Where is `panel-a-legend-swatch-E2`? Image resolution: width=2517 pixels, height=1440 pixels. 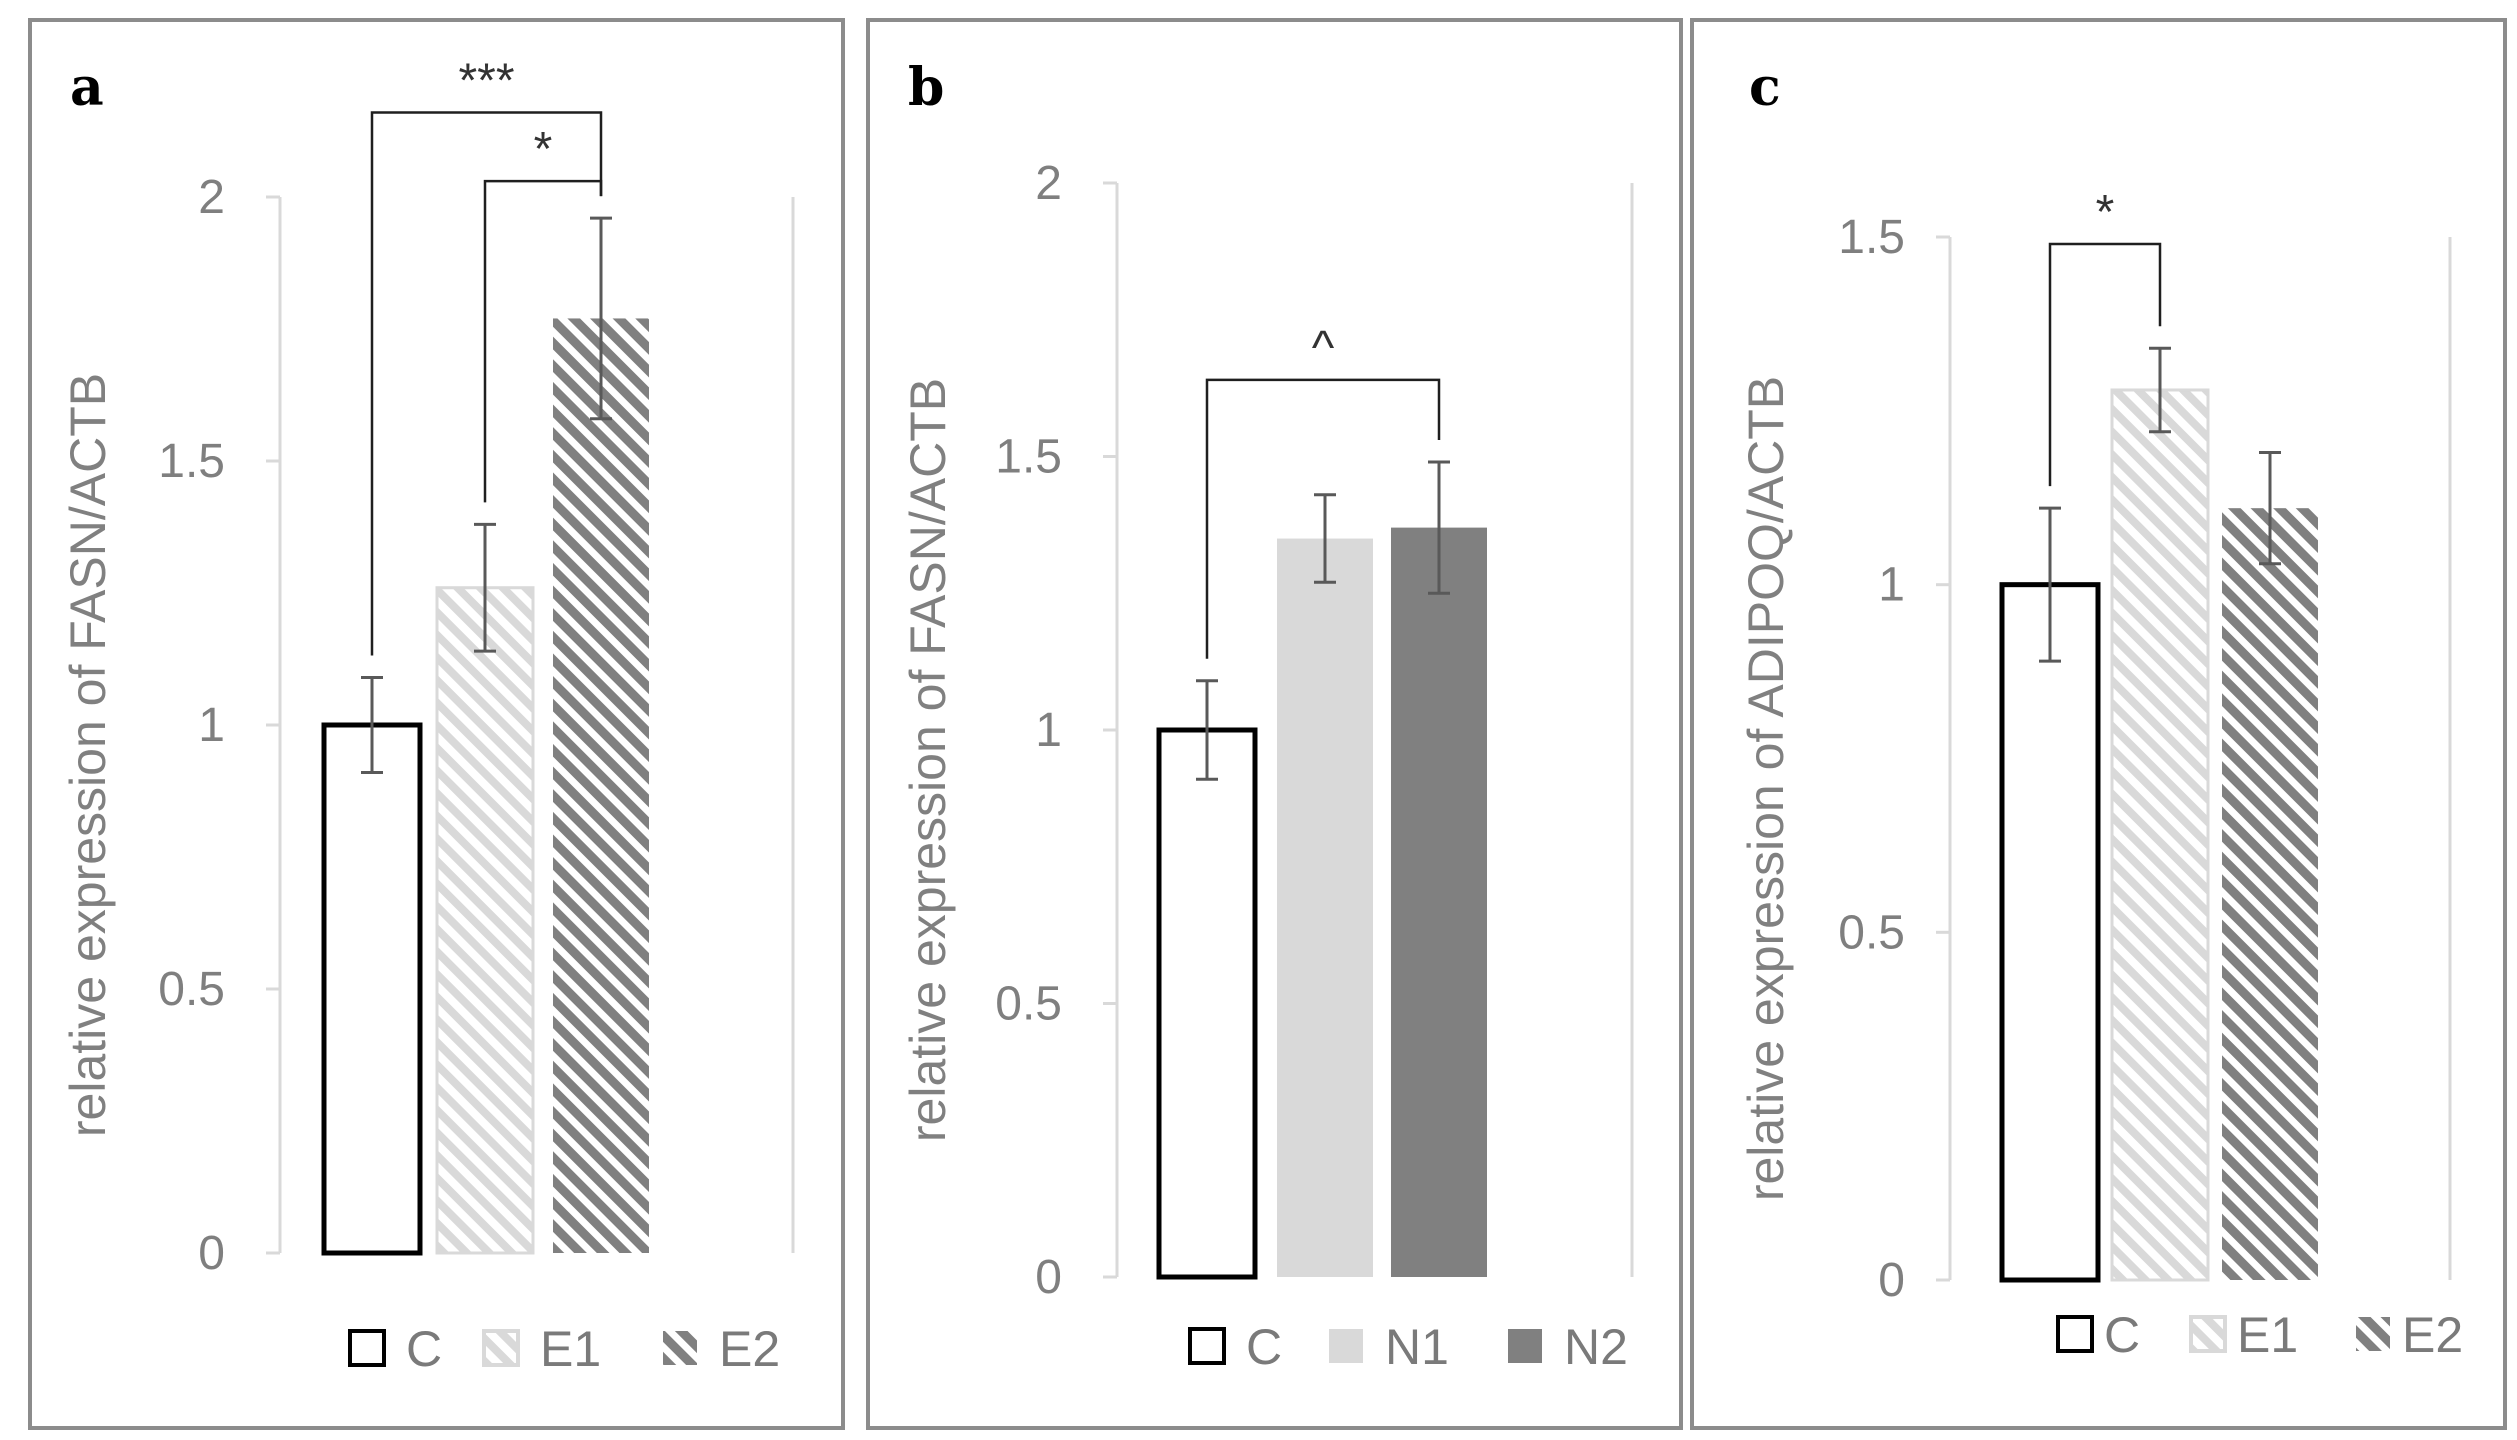
panel-a-legend-swatch-E2 is located at coordinates (680, 1348).